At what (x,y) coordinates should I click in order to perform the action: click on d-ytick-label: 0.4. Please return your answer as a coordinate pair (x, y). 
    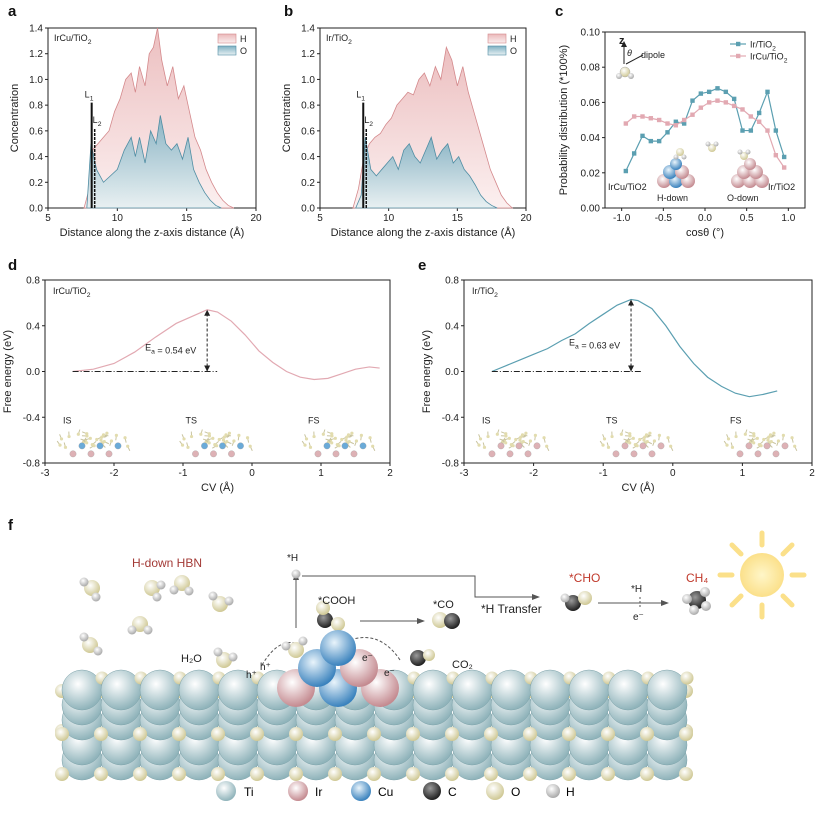
    Looking at the image, I should click on (33, 326).